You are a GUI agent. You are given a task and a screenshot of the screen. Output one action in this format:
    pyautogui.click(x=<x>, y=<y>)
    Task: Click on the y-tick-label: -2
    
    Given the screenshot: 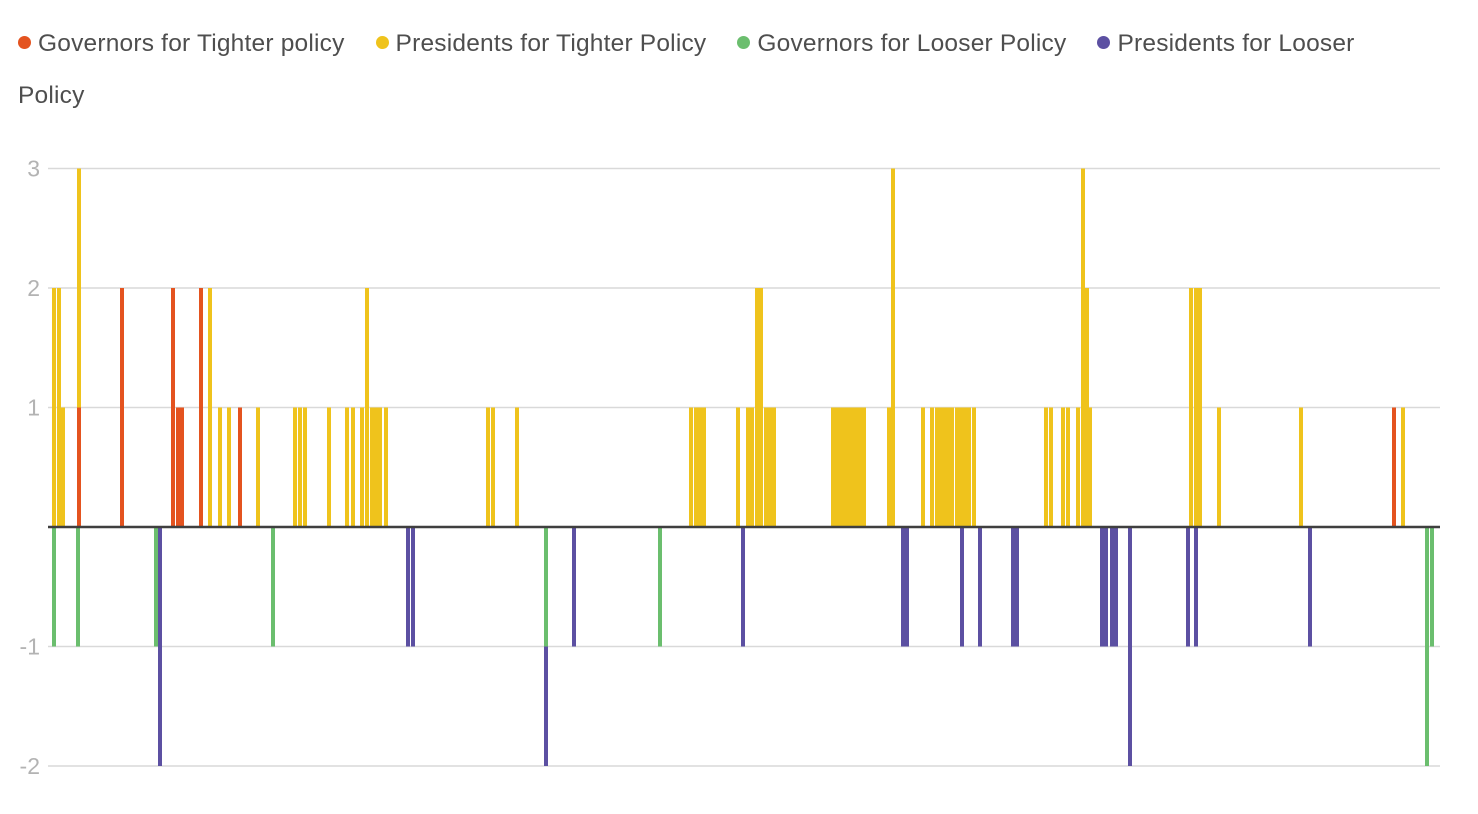 What is the action you would take?
    pyautogui.click(x=30, y=766)
    